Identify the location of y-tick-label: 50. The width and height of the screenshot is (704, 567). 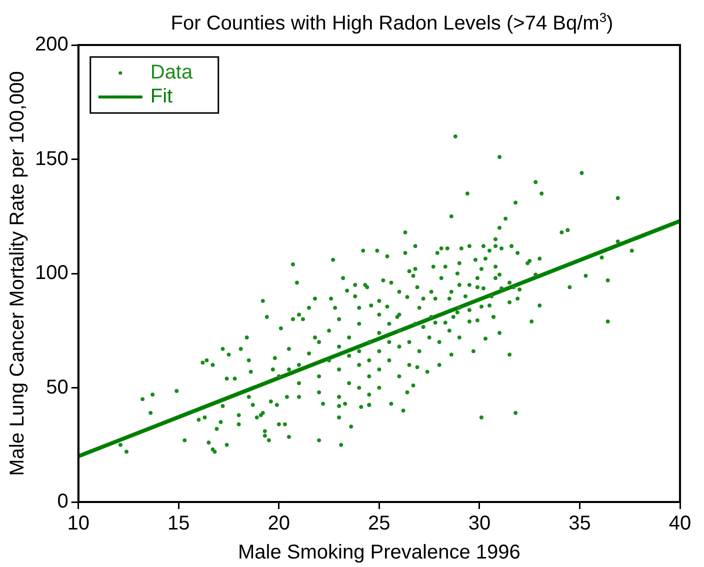
(57, 387).